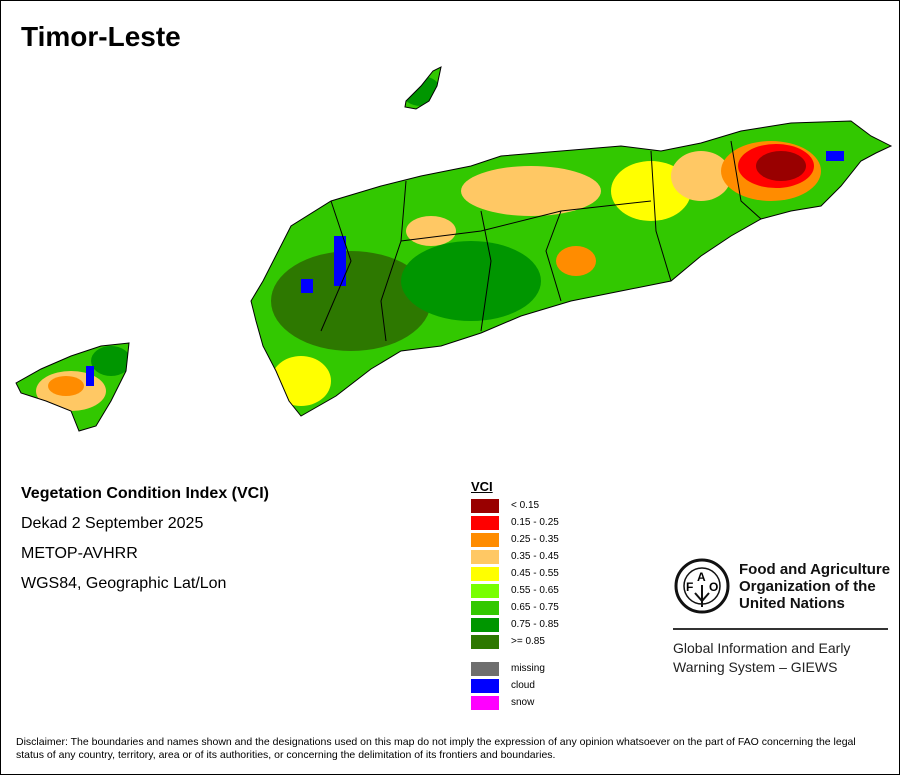 The image size is (900, 775). I want to click on legend-label: cloud, so click(523, 685).